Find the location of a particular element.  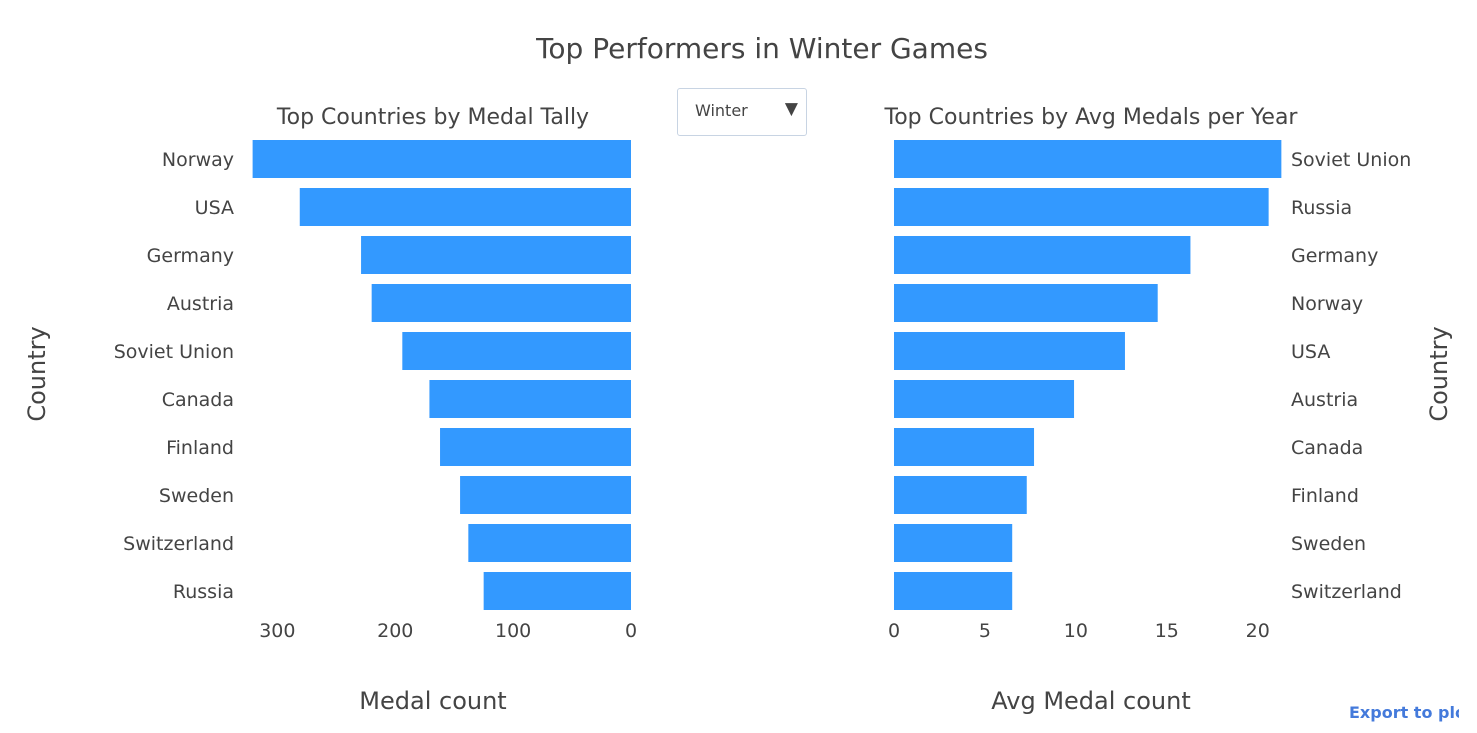

chart-title: Top Countries by Medal Tally is located at coordinates (432, 117).